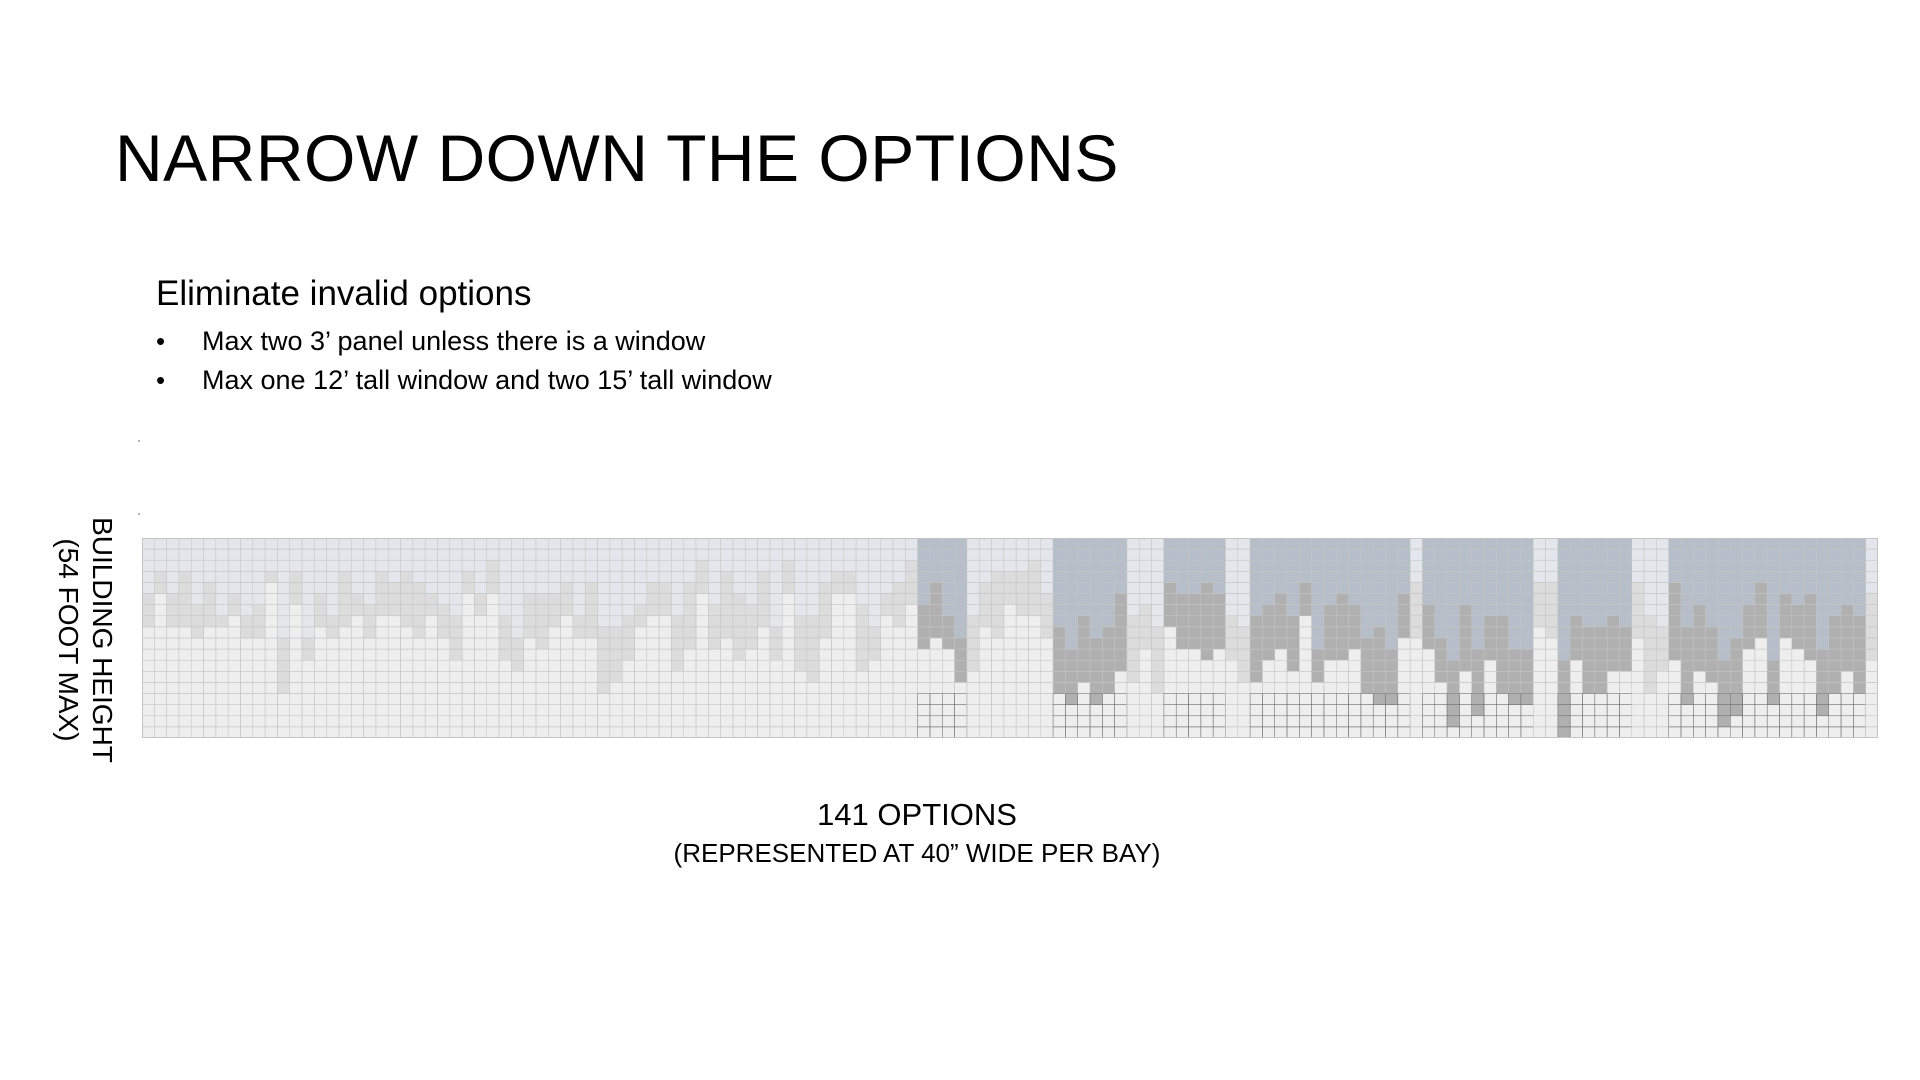  Describe the element at coordinates (68, 640) in the screenshot. I see `y-axis-label-line2: (54 FOOT MAX)` at that location.